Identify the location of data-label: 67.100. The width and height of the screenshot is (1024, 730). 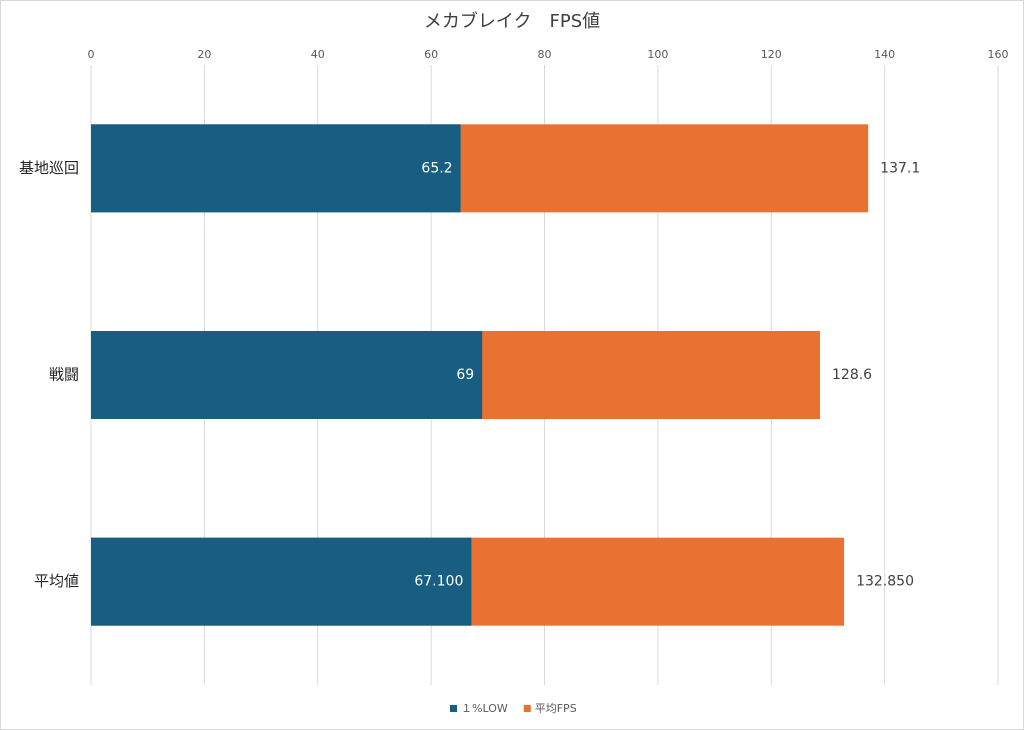
(438, 582).